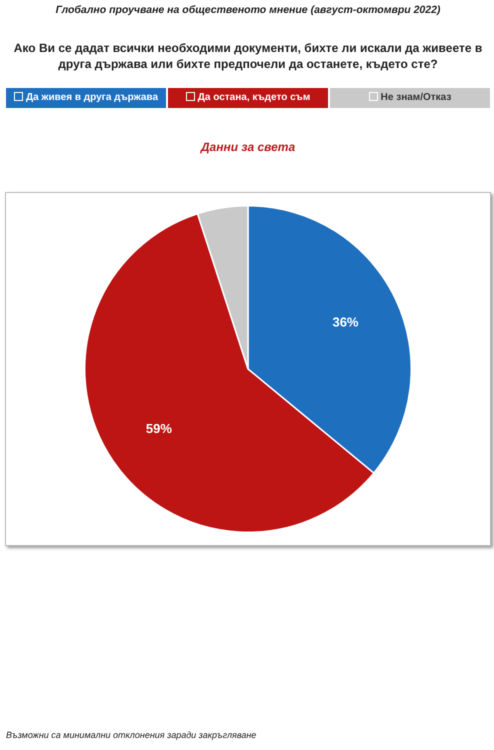 The width and height of the screenshot is (494, 750). What do you see at coordinates (92, 97) in the screenshot?
I see `legend-label: Да живея в друга държава` at bounding box center [92, 97].